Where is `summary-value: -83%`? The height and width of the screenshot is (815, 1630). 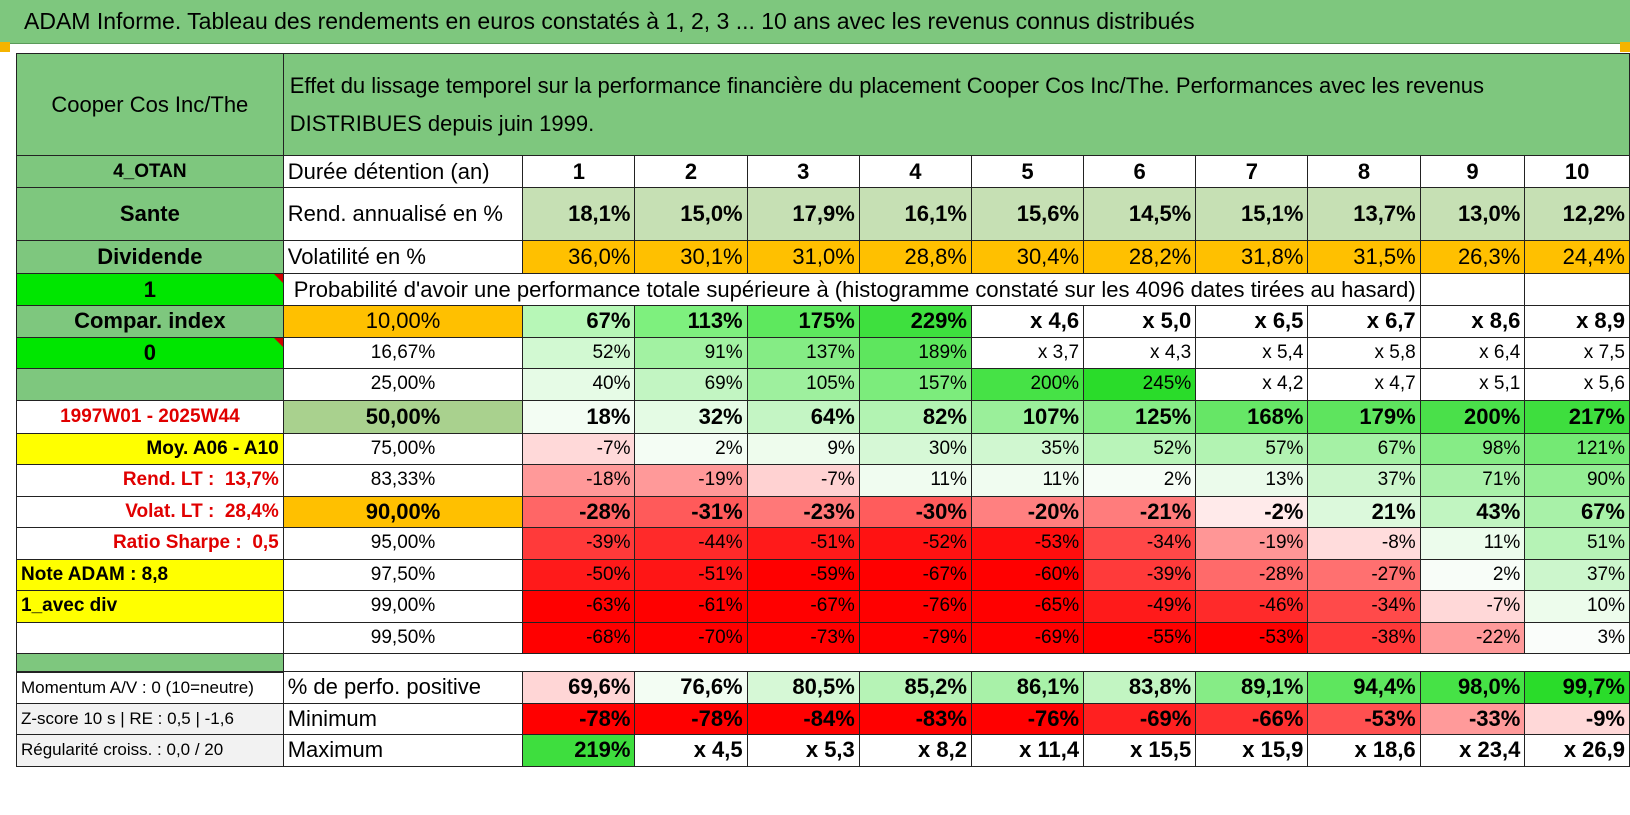
summary-value: -83% is located at coordinates (915, 718).